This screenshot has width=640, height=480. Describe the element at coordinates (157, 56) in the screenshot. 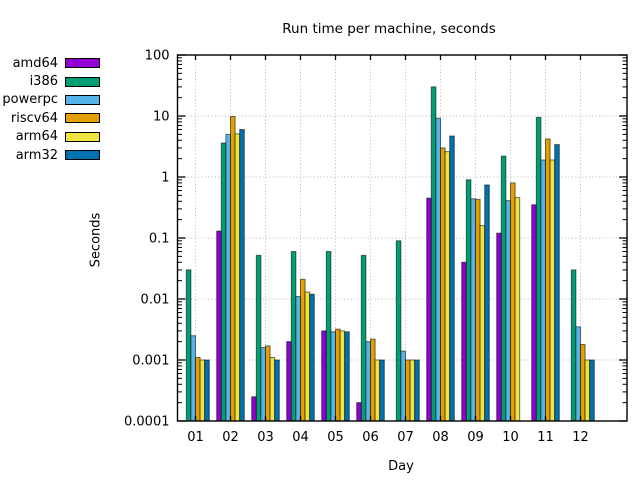

I see `y-tick-label: 100` at that location.